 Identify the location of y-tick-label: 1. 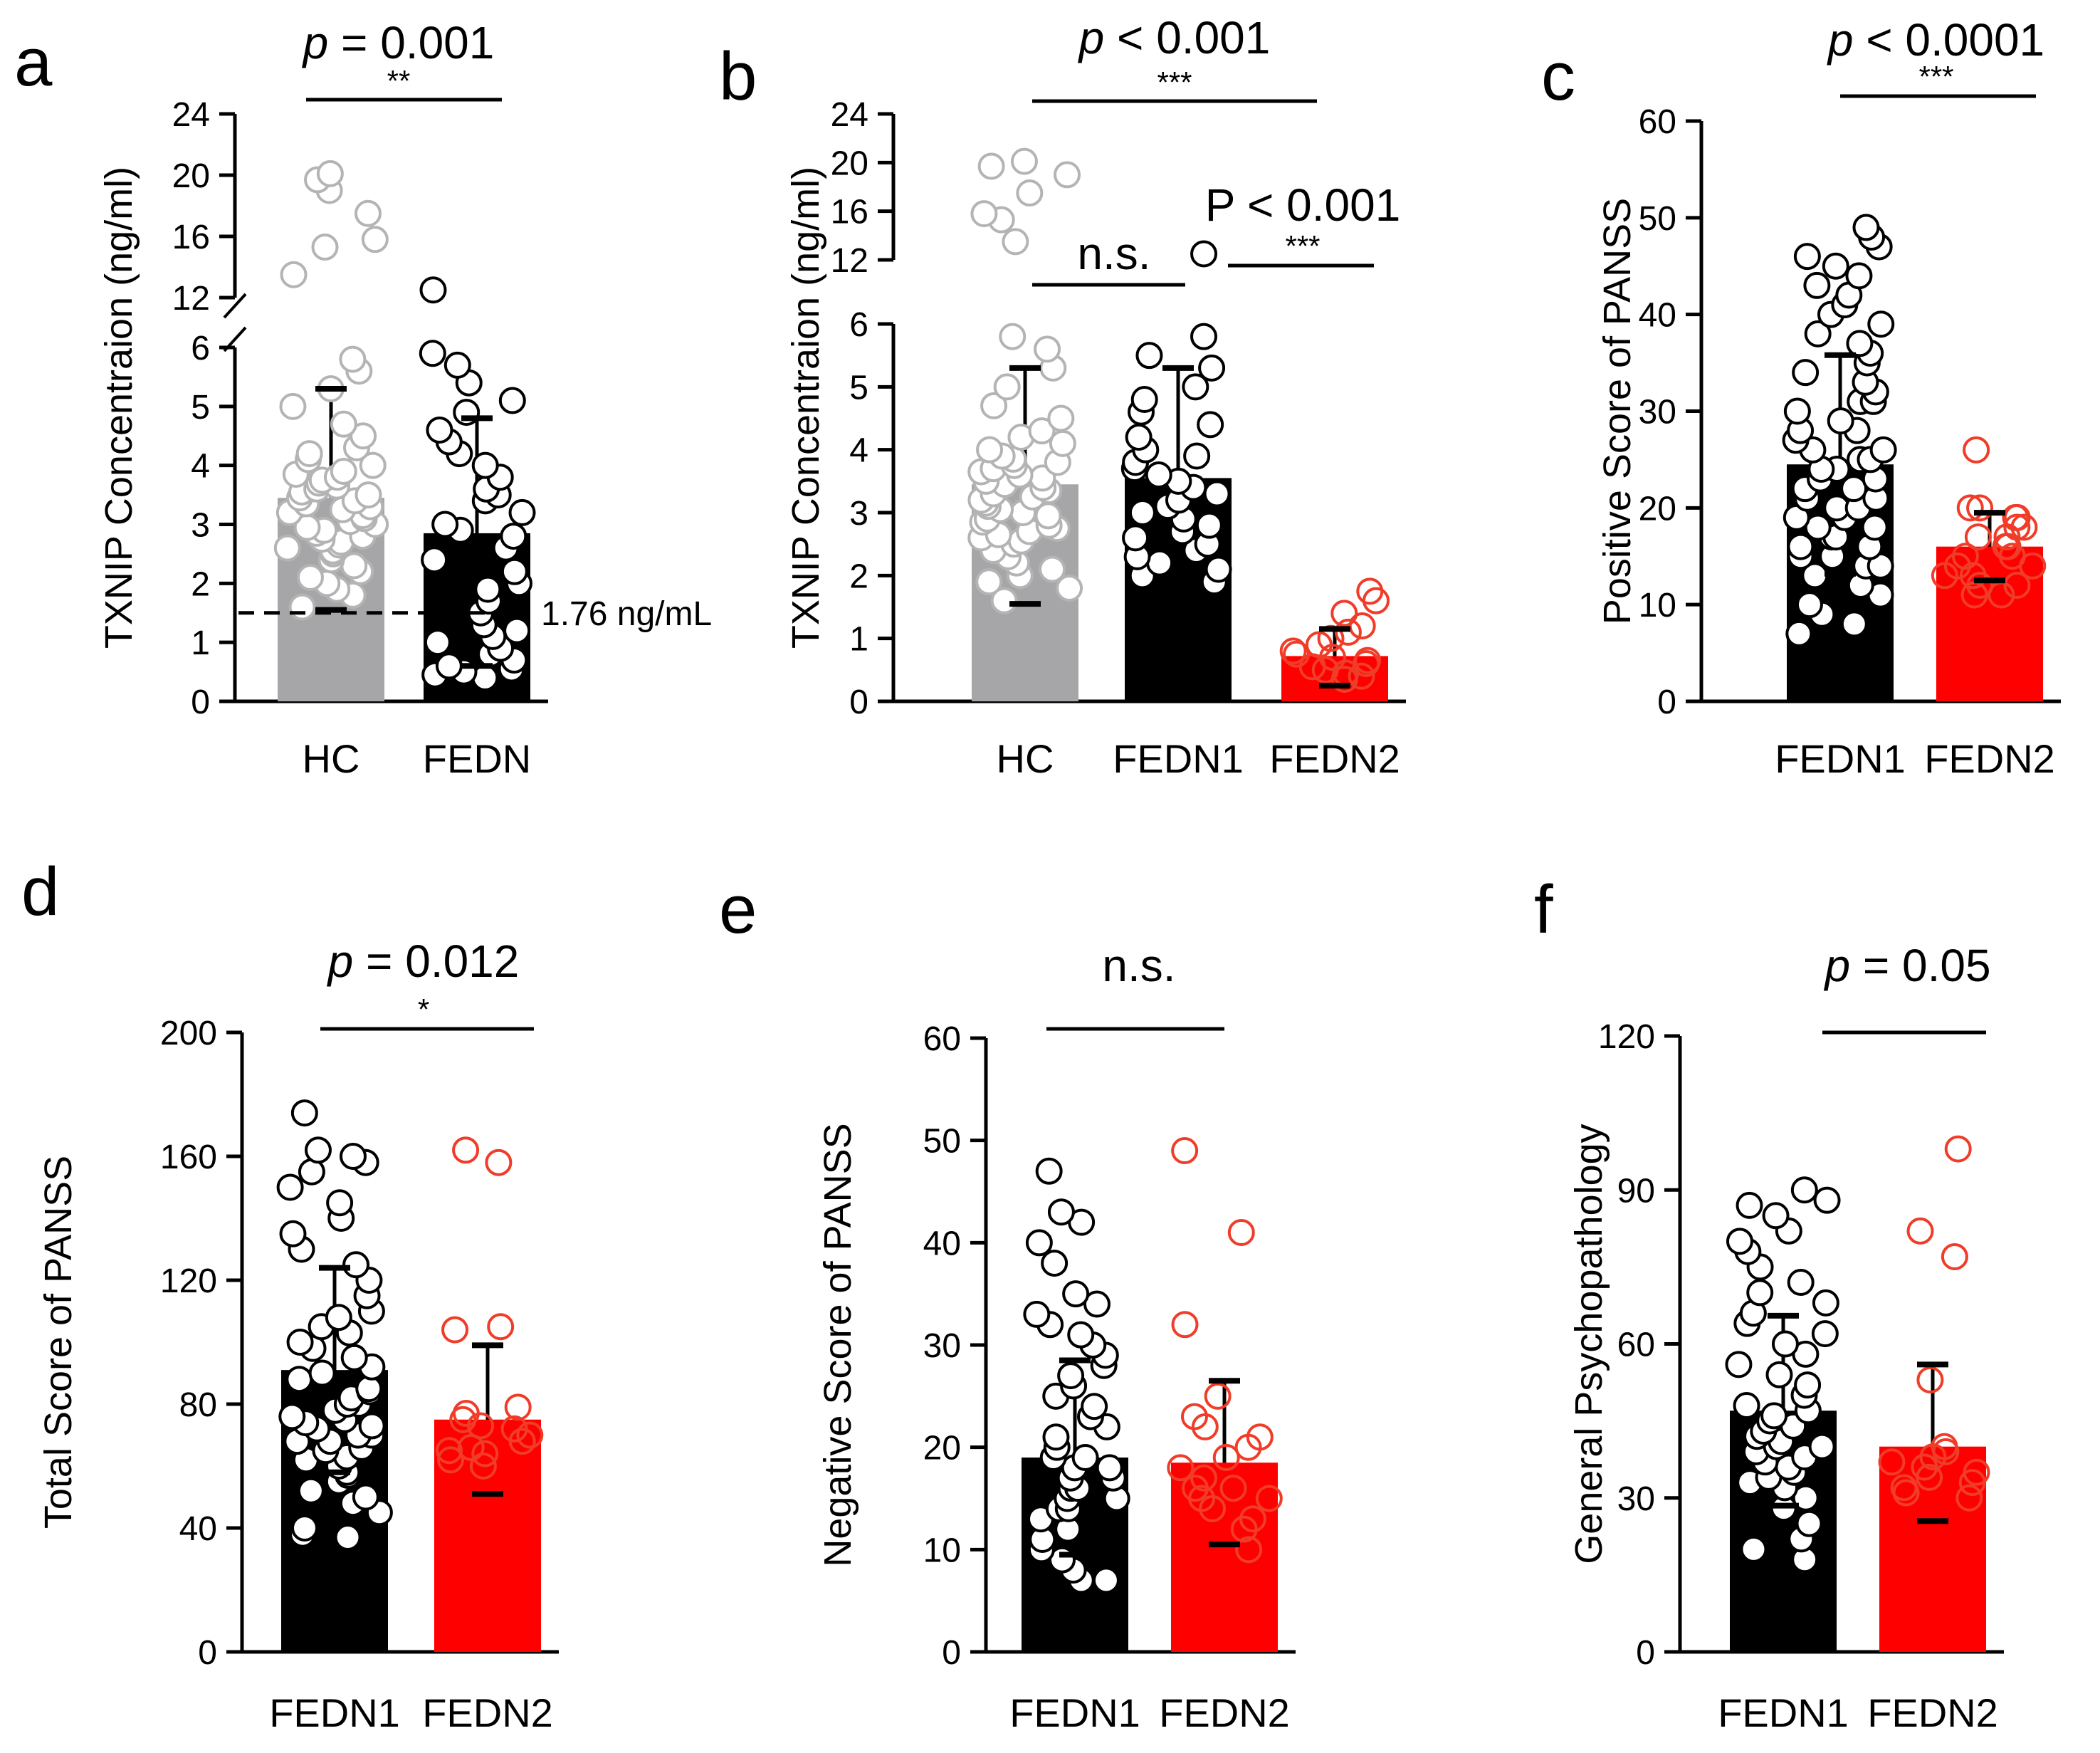
(858, 640).